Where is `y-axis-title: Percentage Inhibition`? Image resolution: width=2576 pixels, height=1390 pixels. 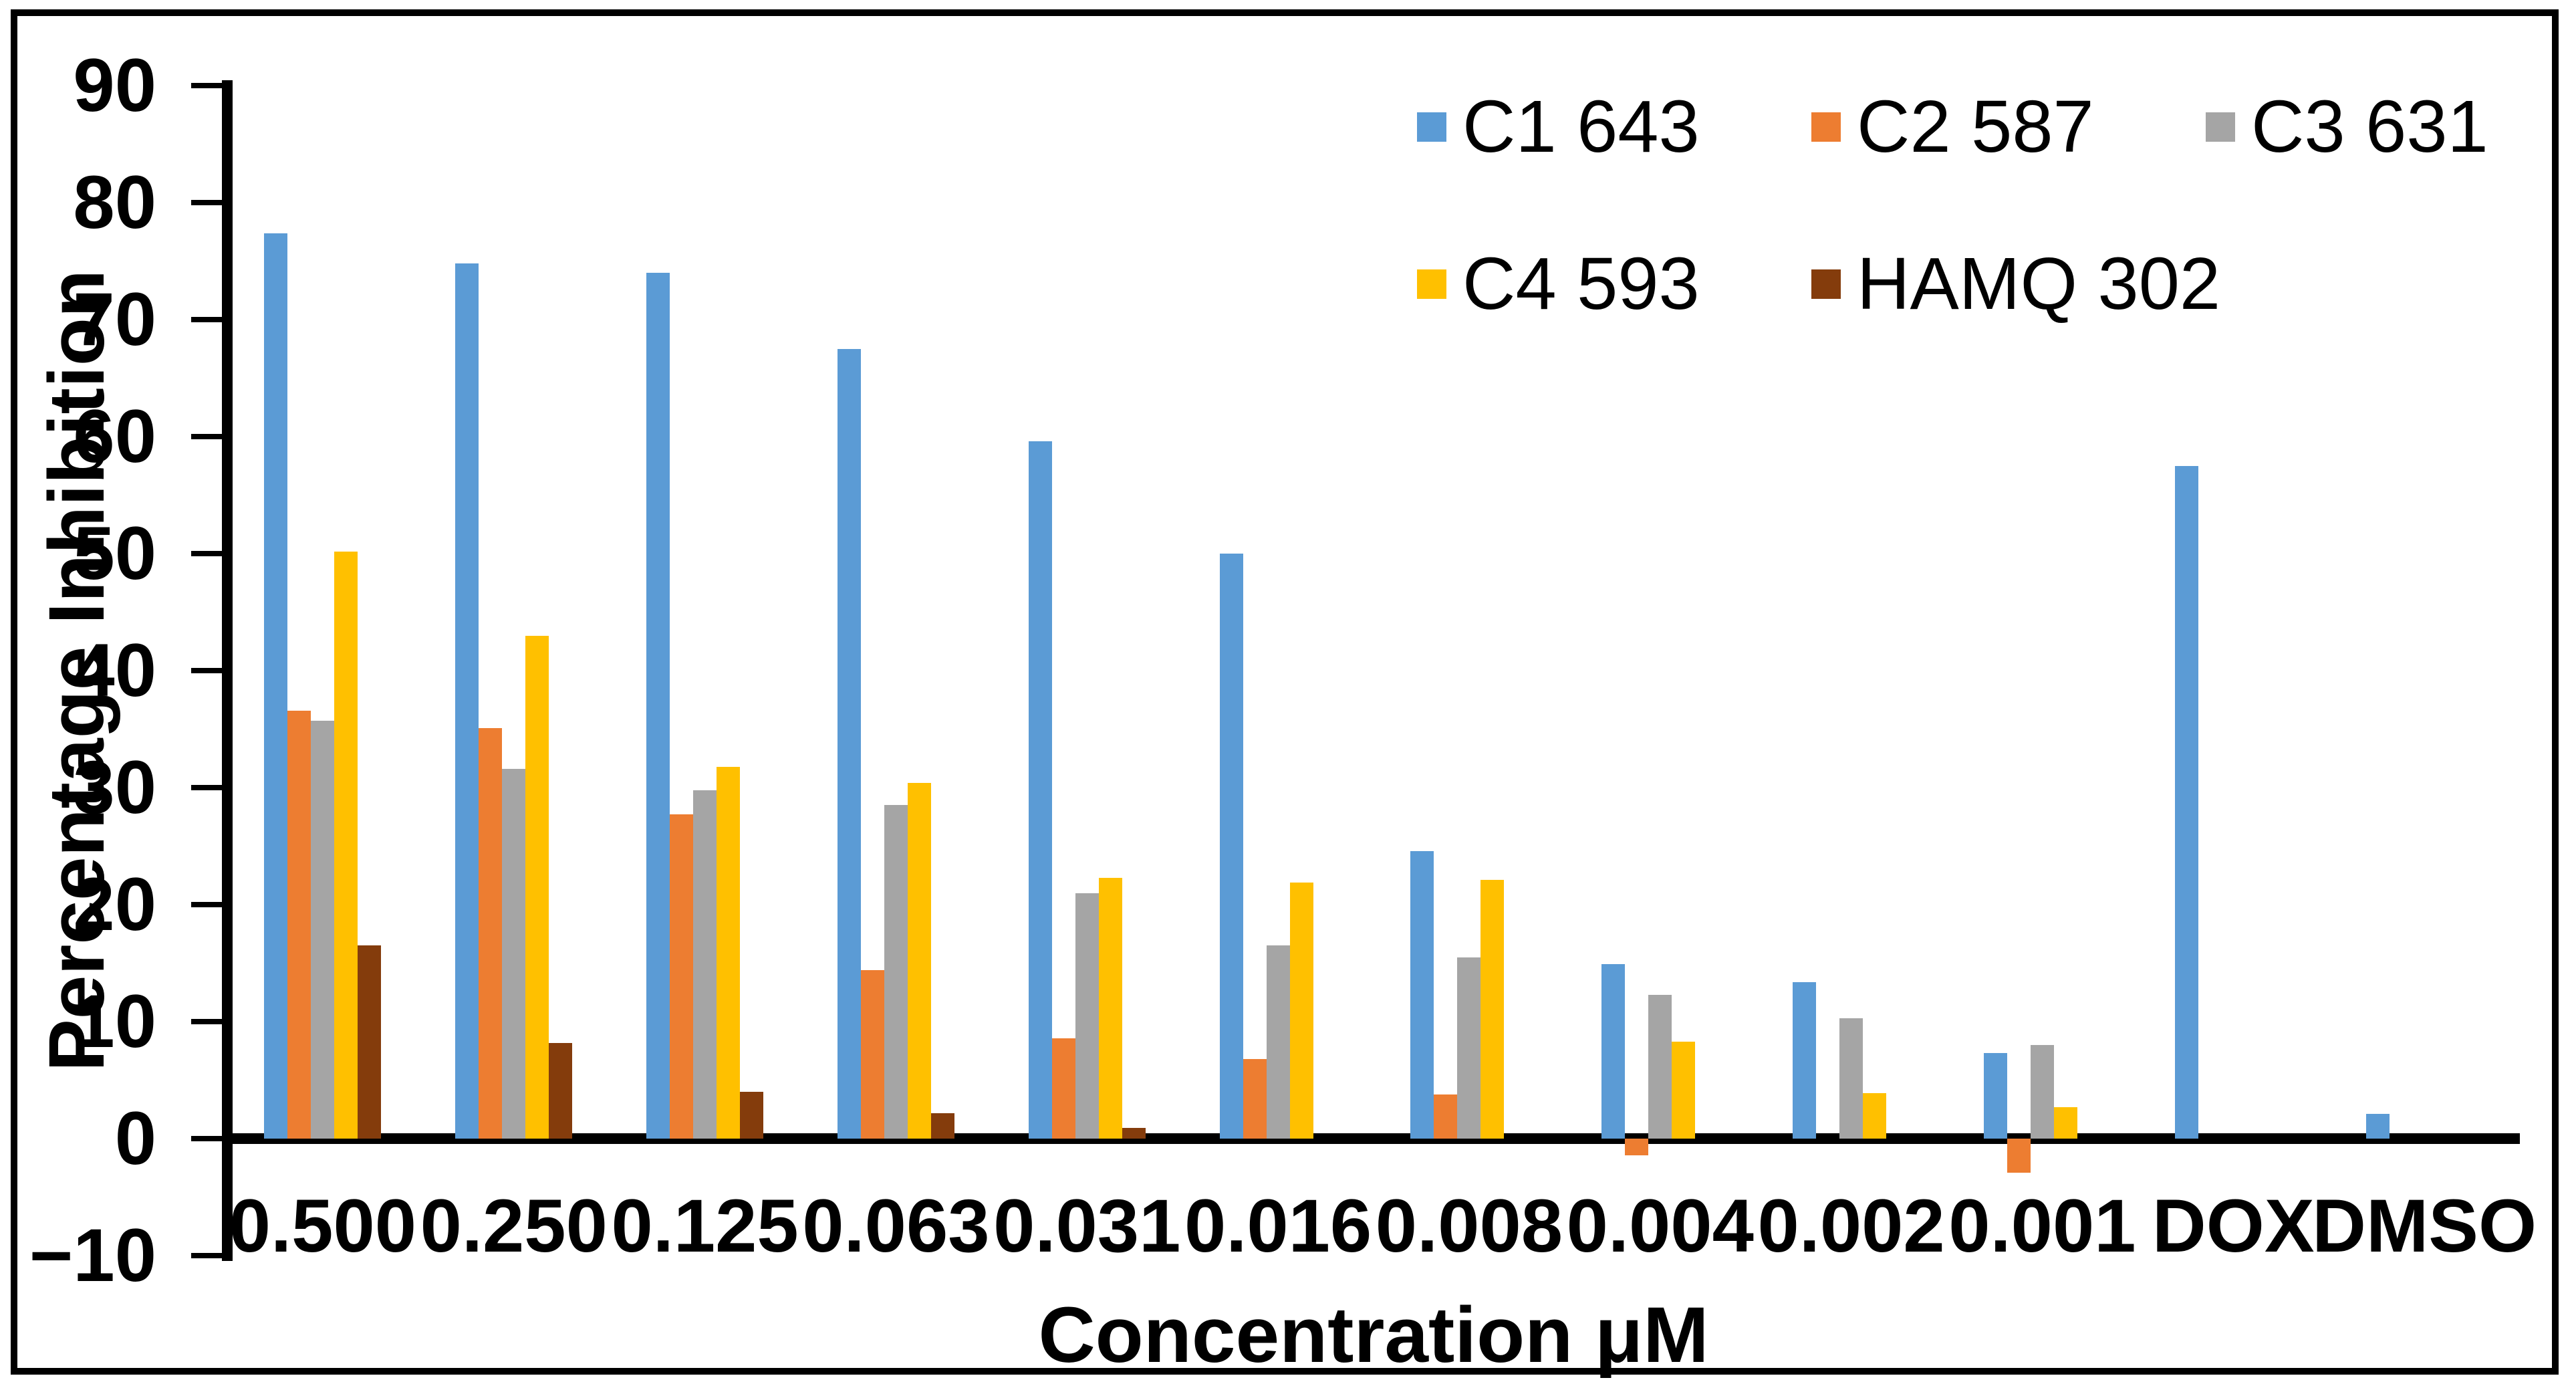 y-axis-title: Percentage Inhibition is located at coordinates (77, 670).